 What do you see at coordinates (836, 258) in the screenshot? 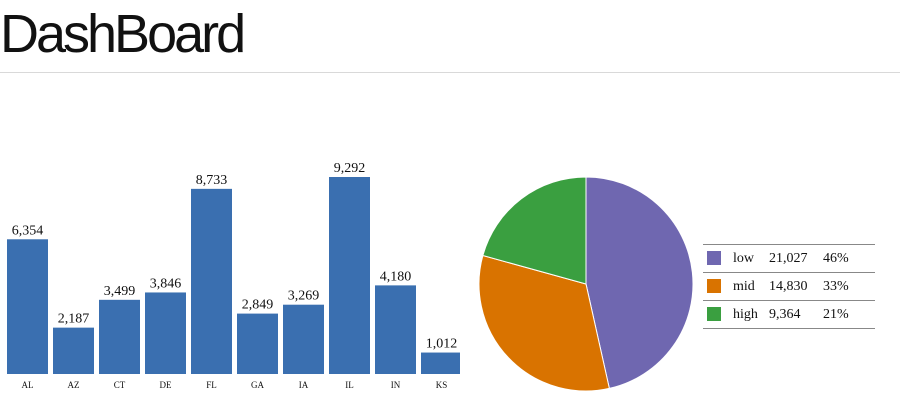
I see `legend-percent: 46%` at bounding box center [836, 258].